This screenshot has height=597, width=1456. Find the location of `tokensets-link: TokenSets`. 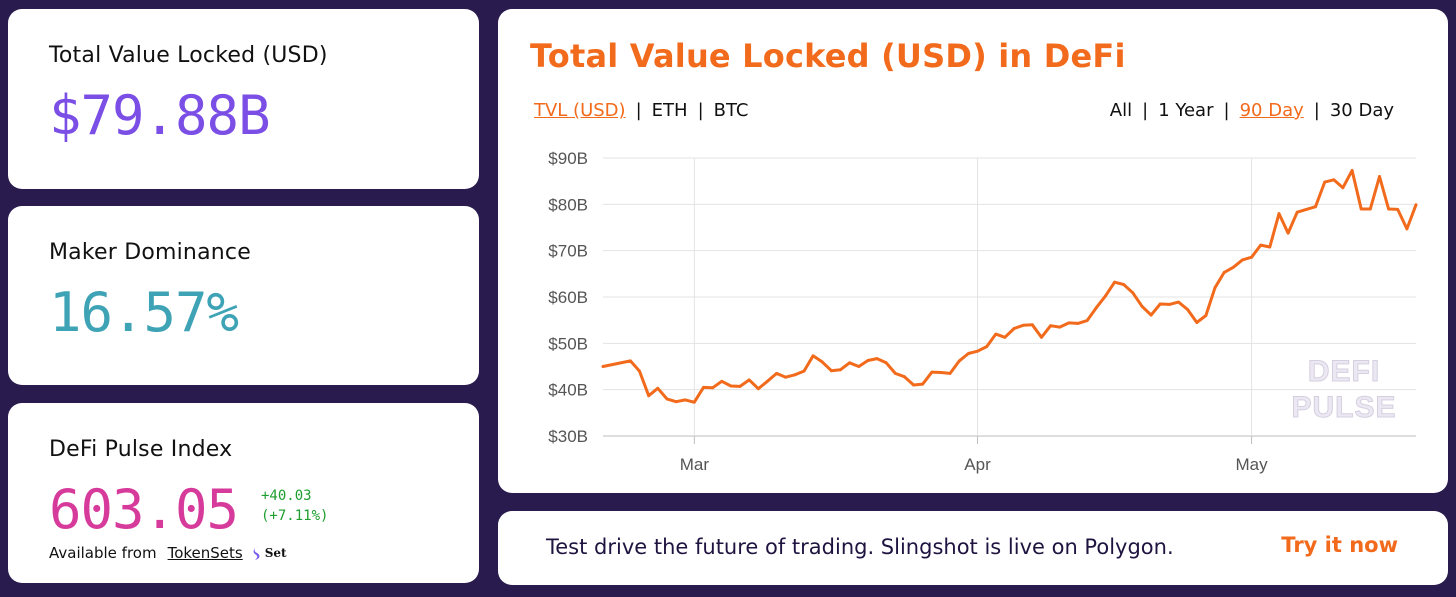

tokensets-link: TokenSets is located at coordinates (205, 553).